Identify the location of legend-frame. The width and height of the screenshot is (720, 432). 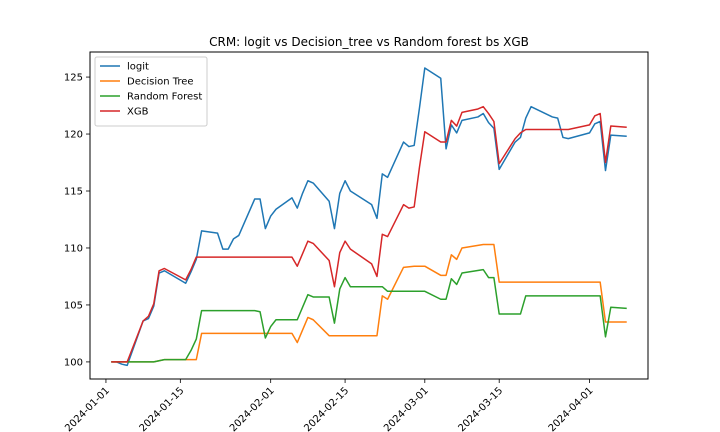
(151, 91).